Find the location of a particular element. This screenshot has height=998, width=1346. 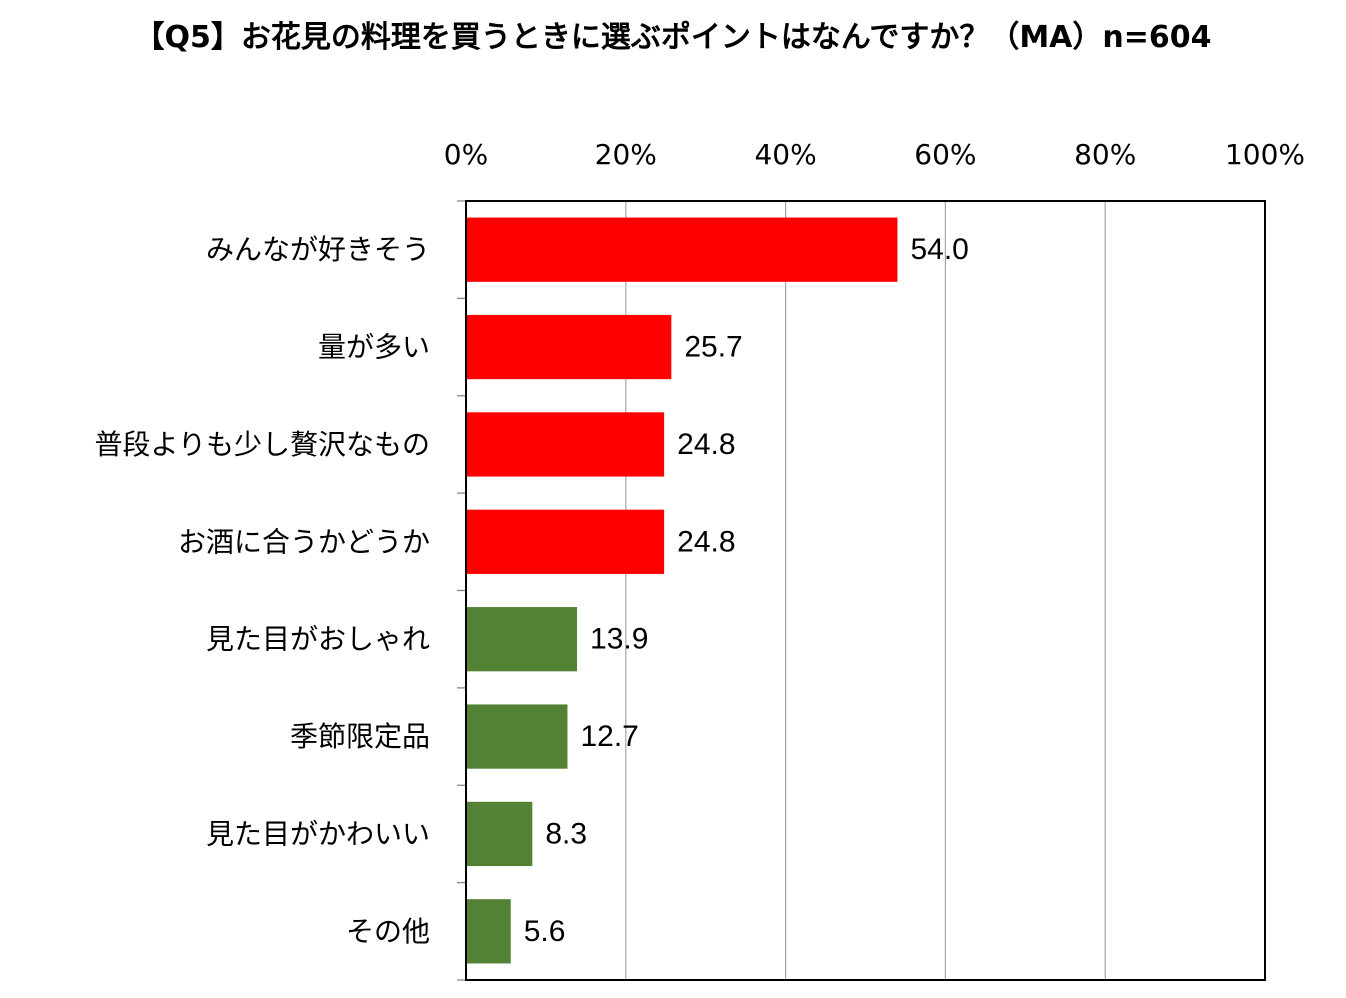

value-label-8: 5.6 is located at coordinates (545, 931).